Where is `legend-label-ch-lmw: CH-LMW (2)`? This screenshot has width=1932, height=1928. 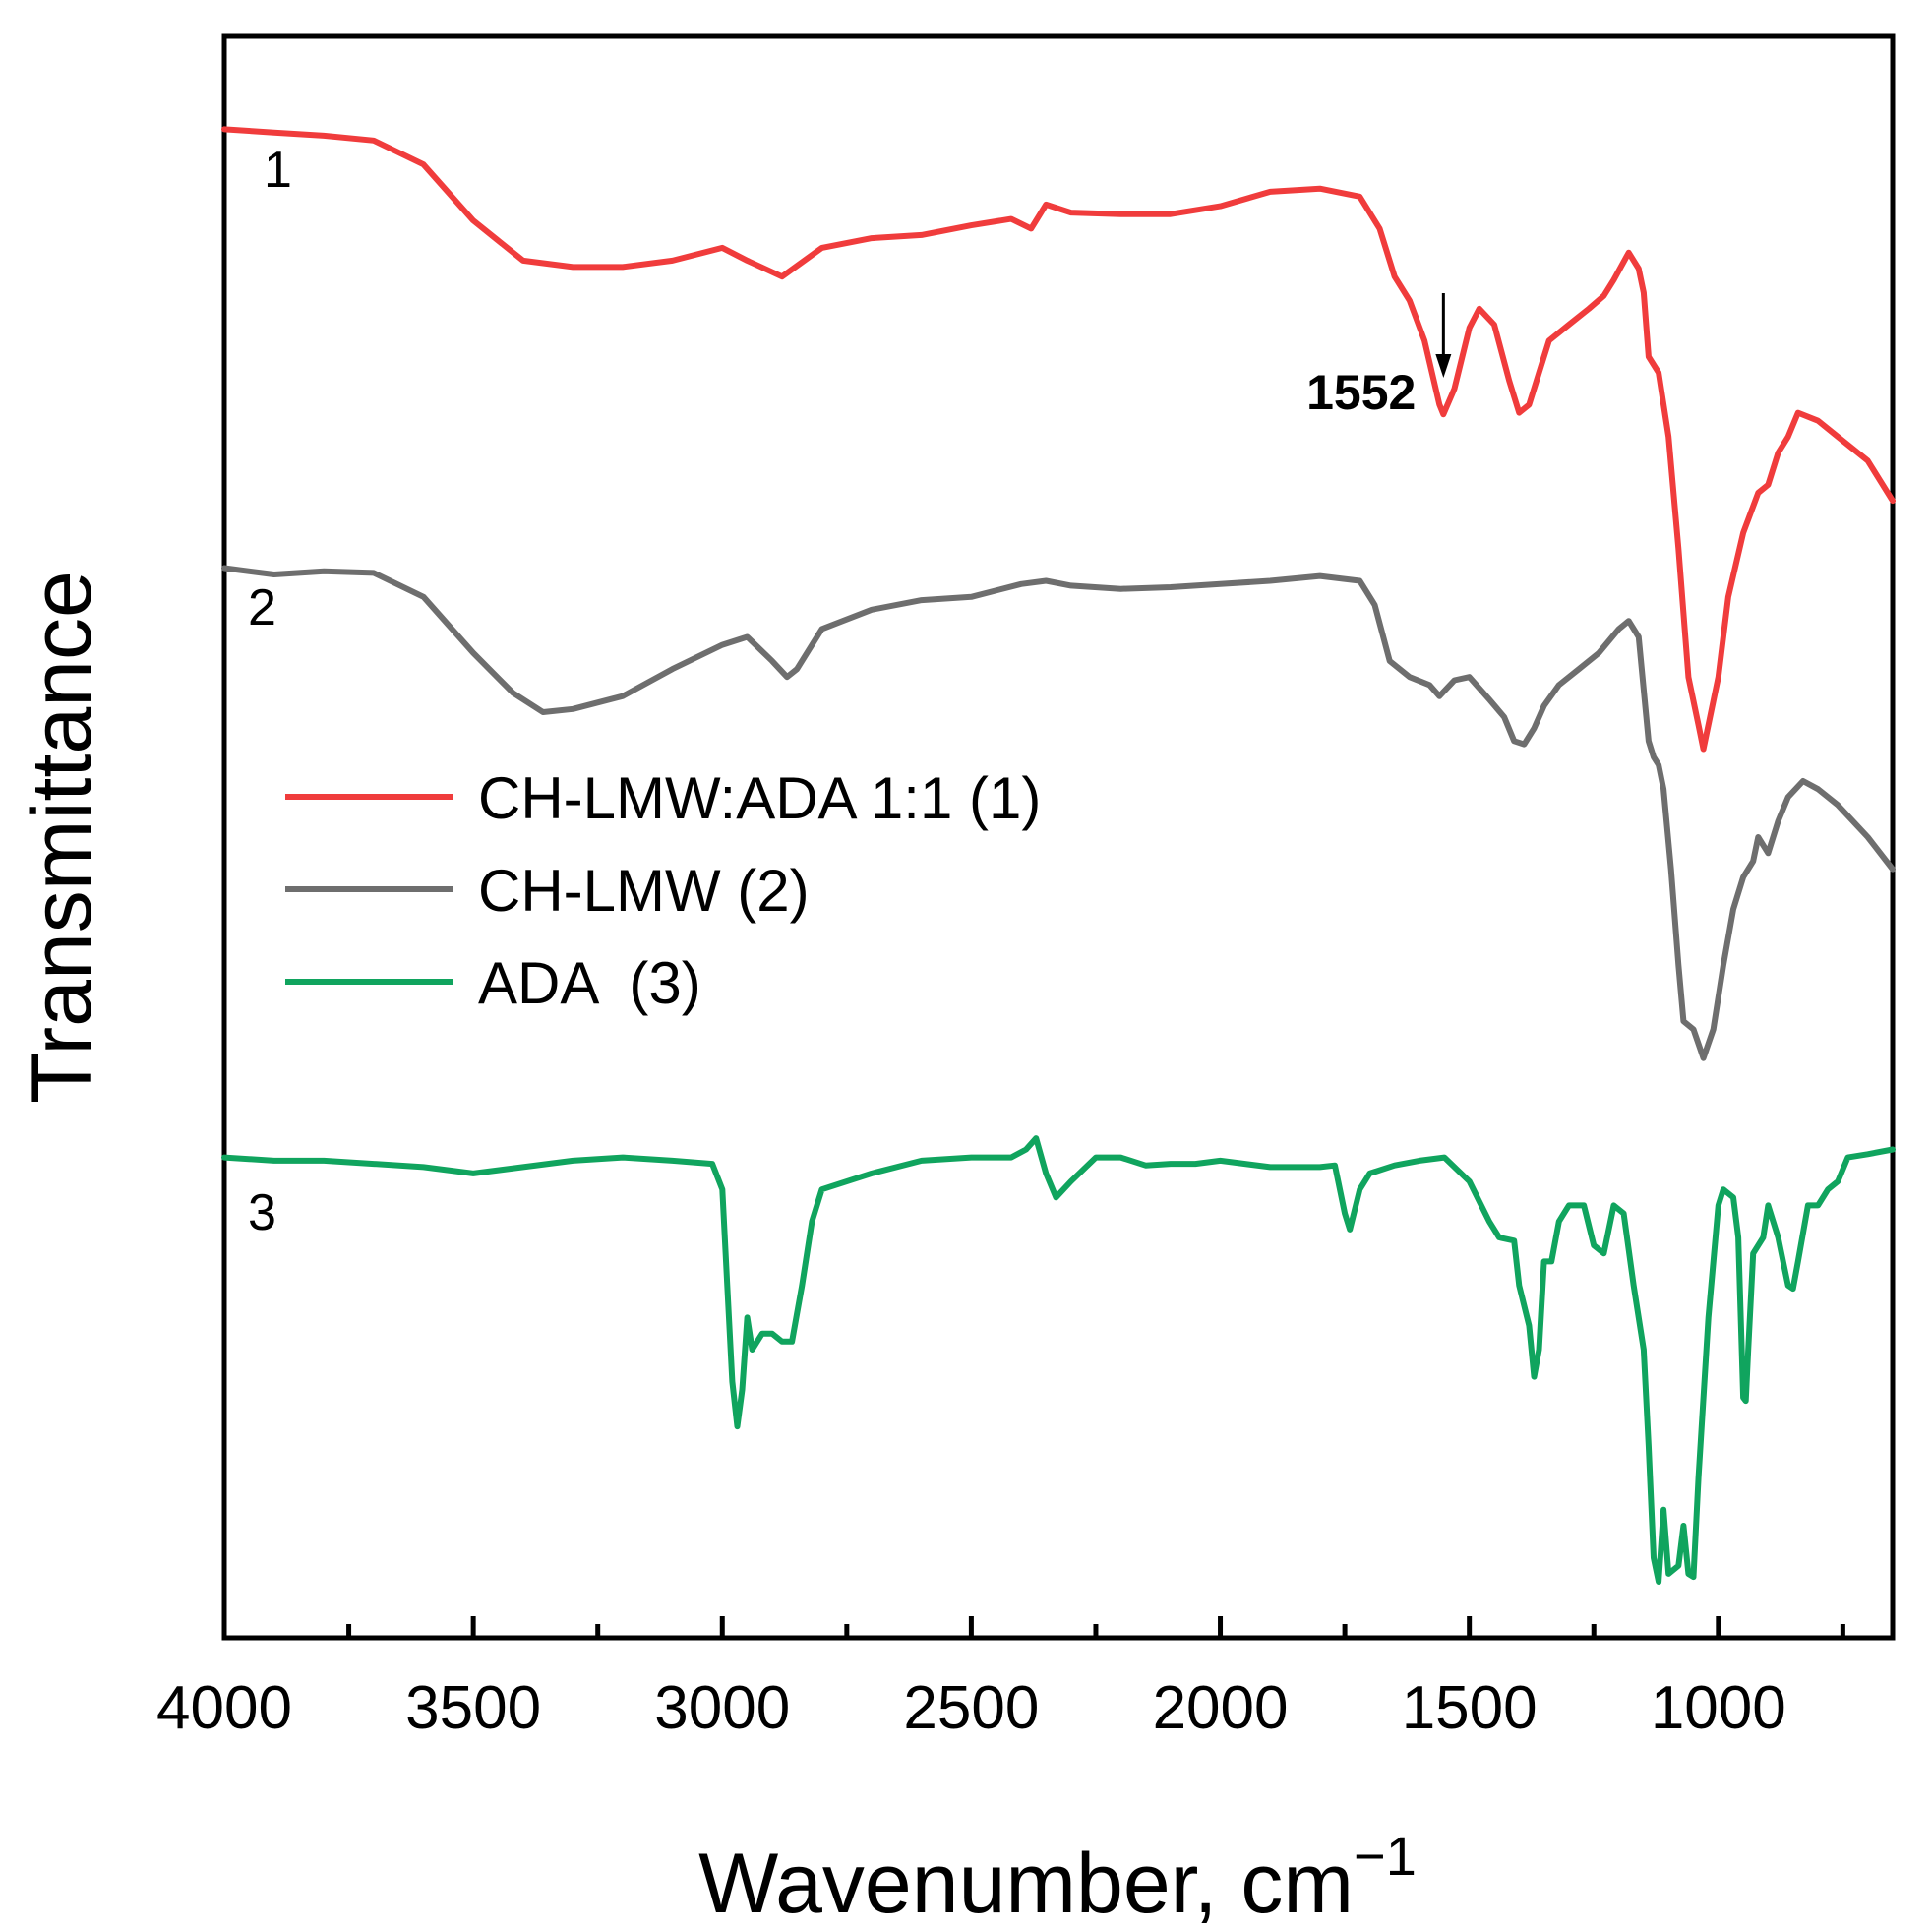
legend-label-ch-lmw: CH-LMW (2) is located at coordinates (644, 891).